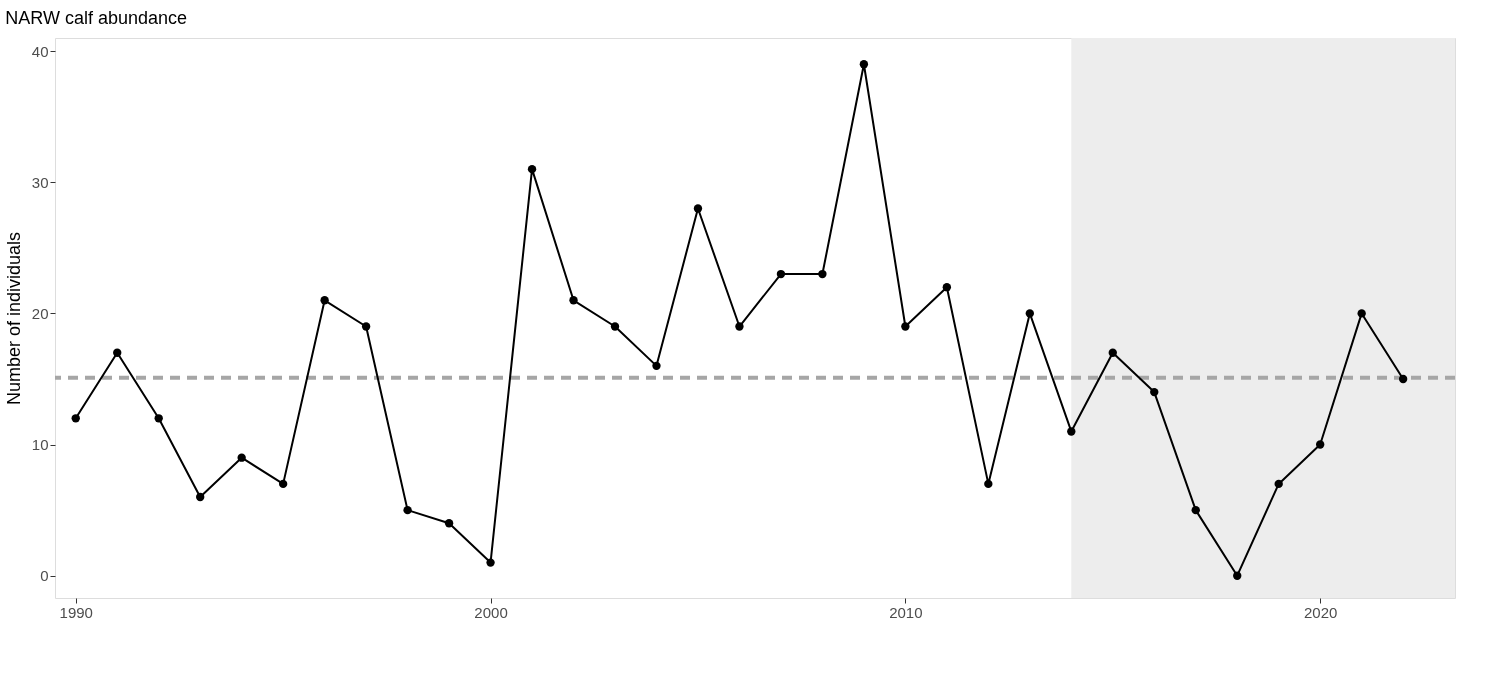  What do you see at coordinates (44, 576) in the screenshot?
I see `y-tick-label: 0` at bounding box center [44, 576].